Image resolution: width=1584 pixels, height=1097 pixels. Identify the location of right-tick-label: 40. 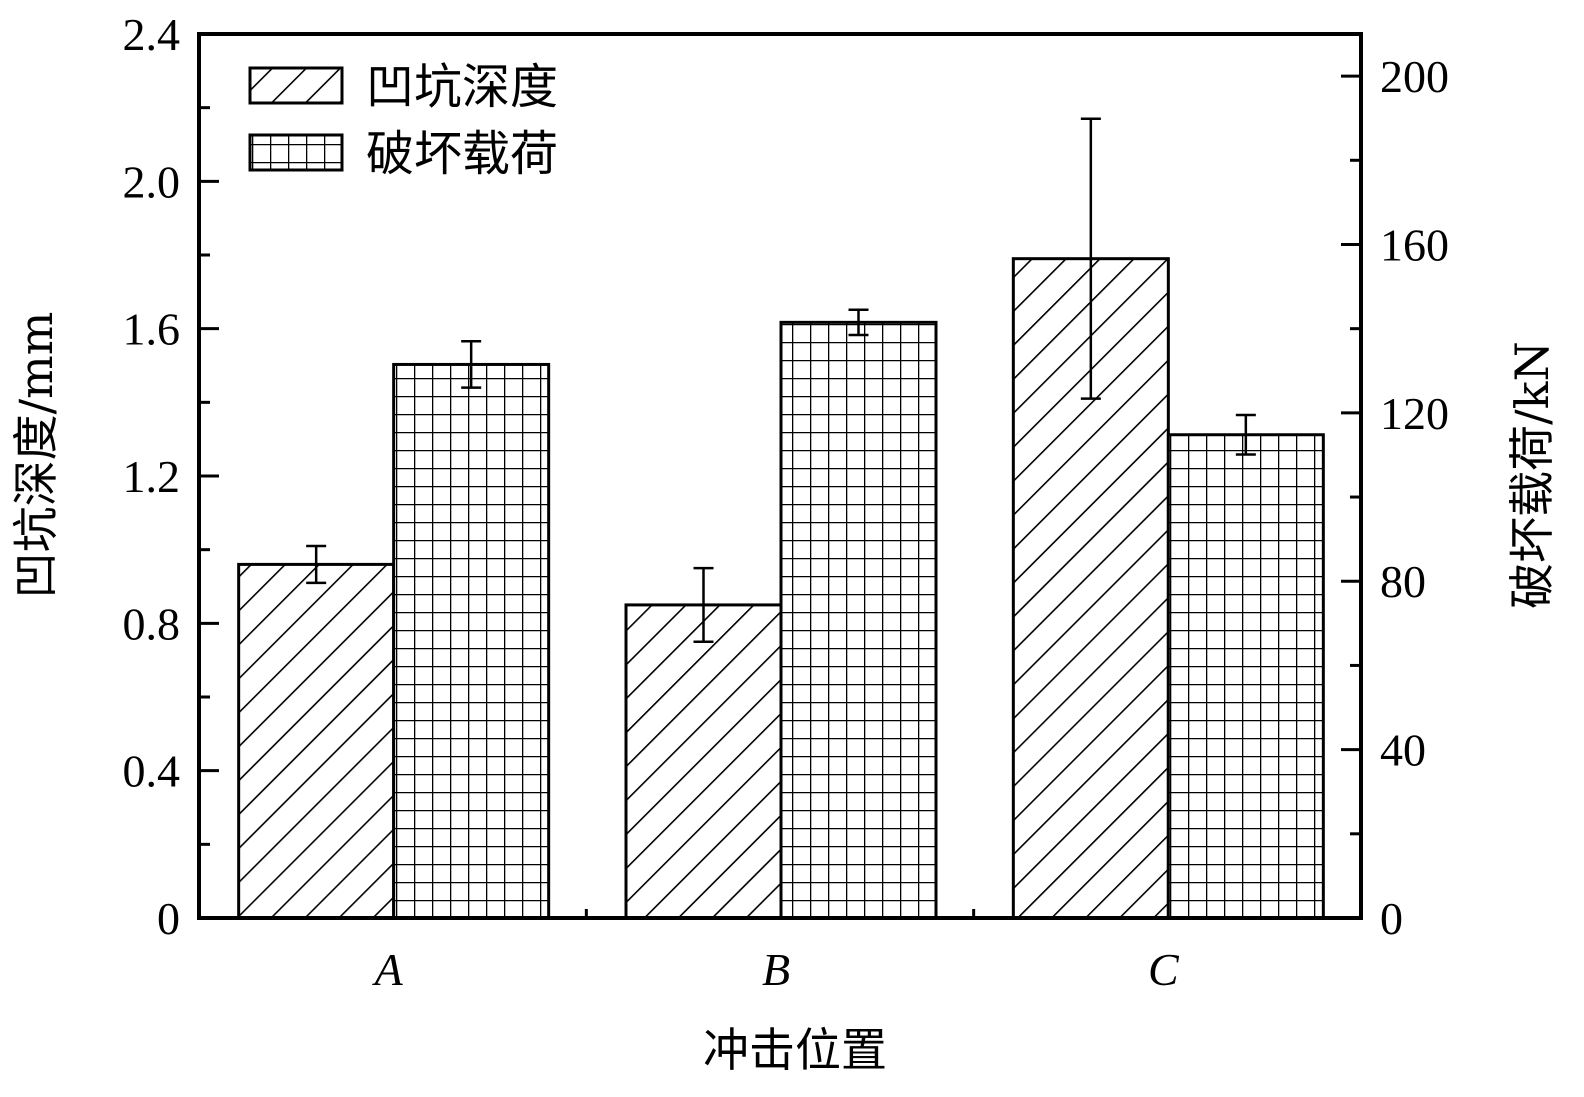
(1403, 750).